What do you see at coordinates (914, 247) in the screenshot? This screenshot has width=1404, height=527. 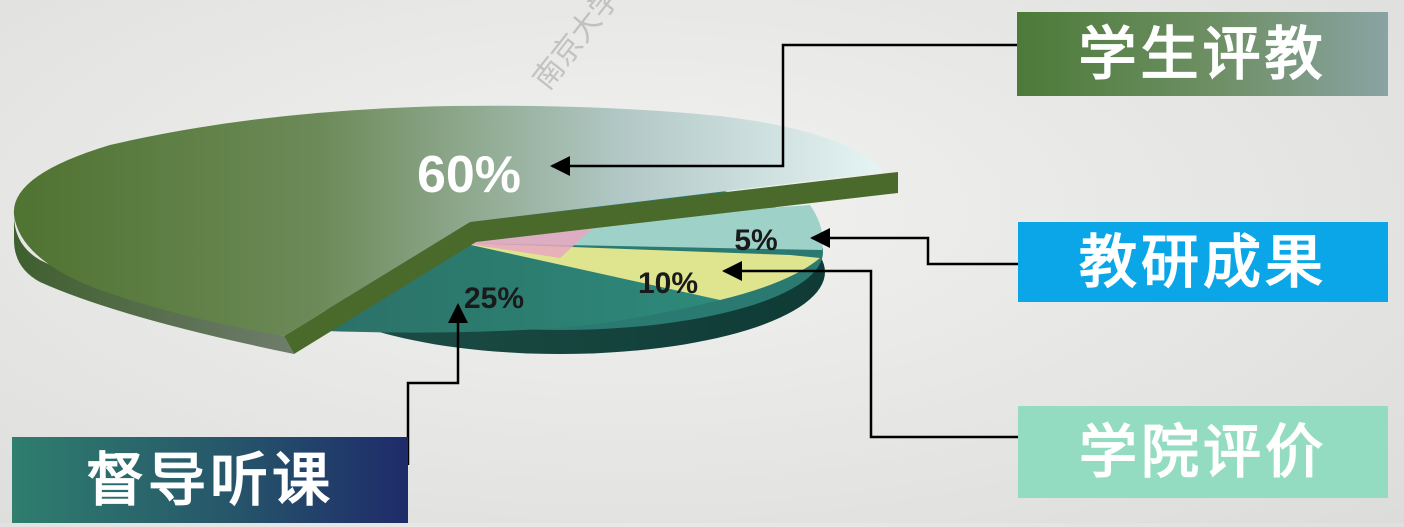 I see `callout-line-research` at bounding box center [914, 247].